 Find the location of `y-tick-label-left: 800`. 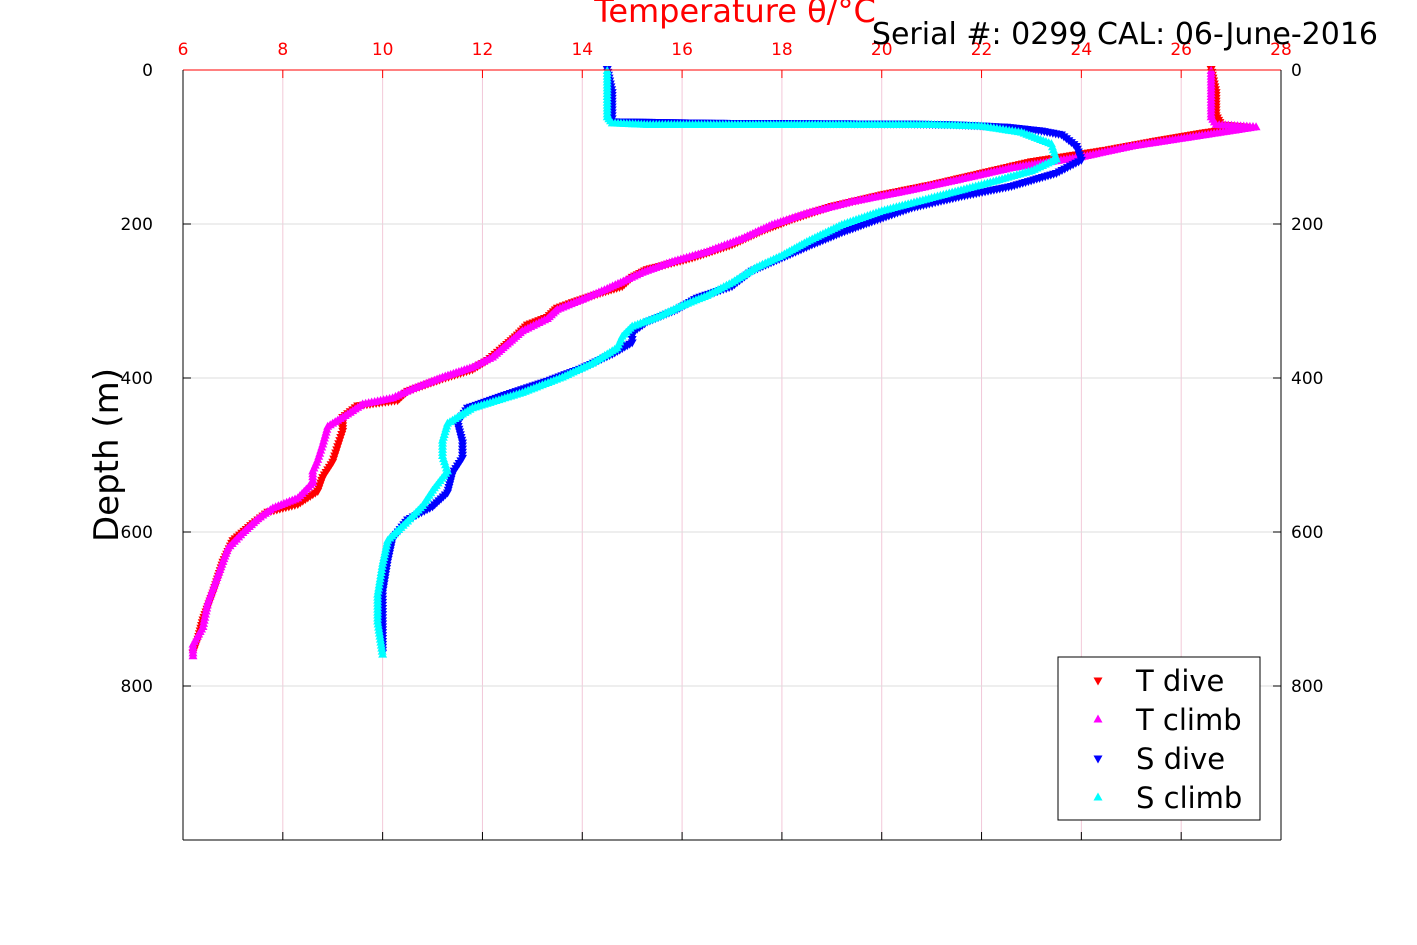

y-tick-label-left: 800 is located at coordinates (137, 687).